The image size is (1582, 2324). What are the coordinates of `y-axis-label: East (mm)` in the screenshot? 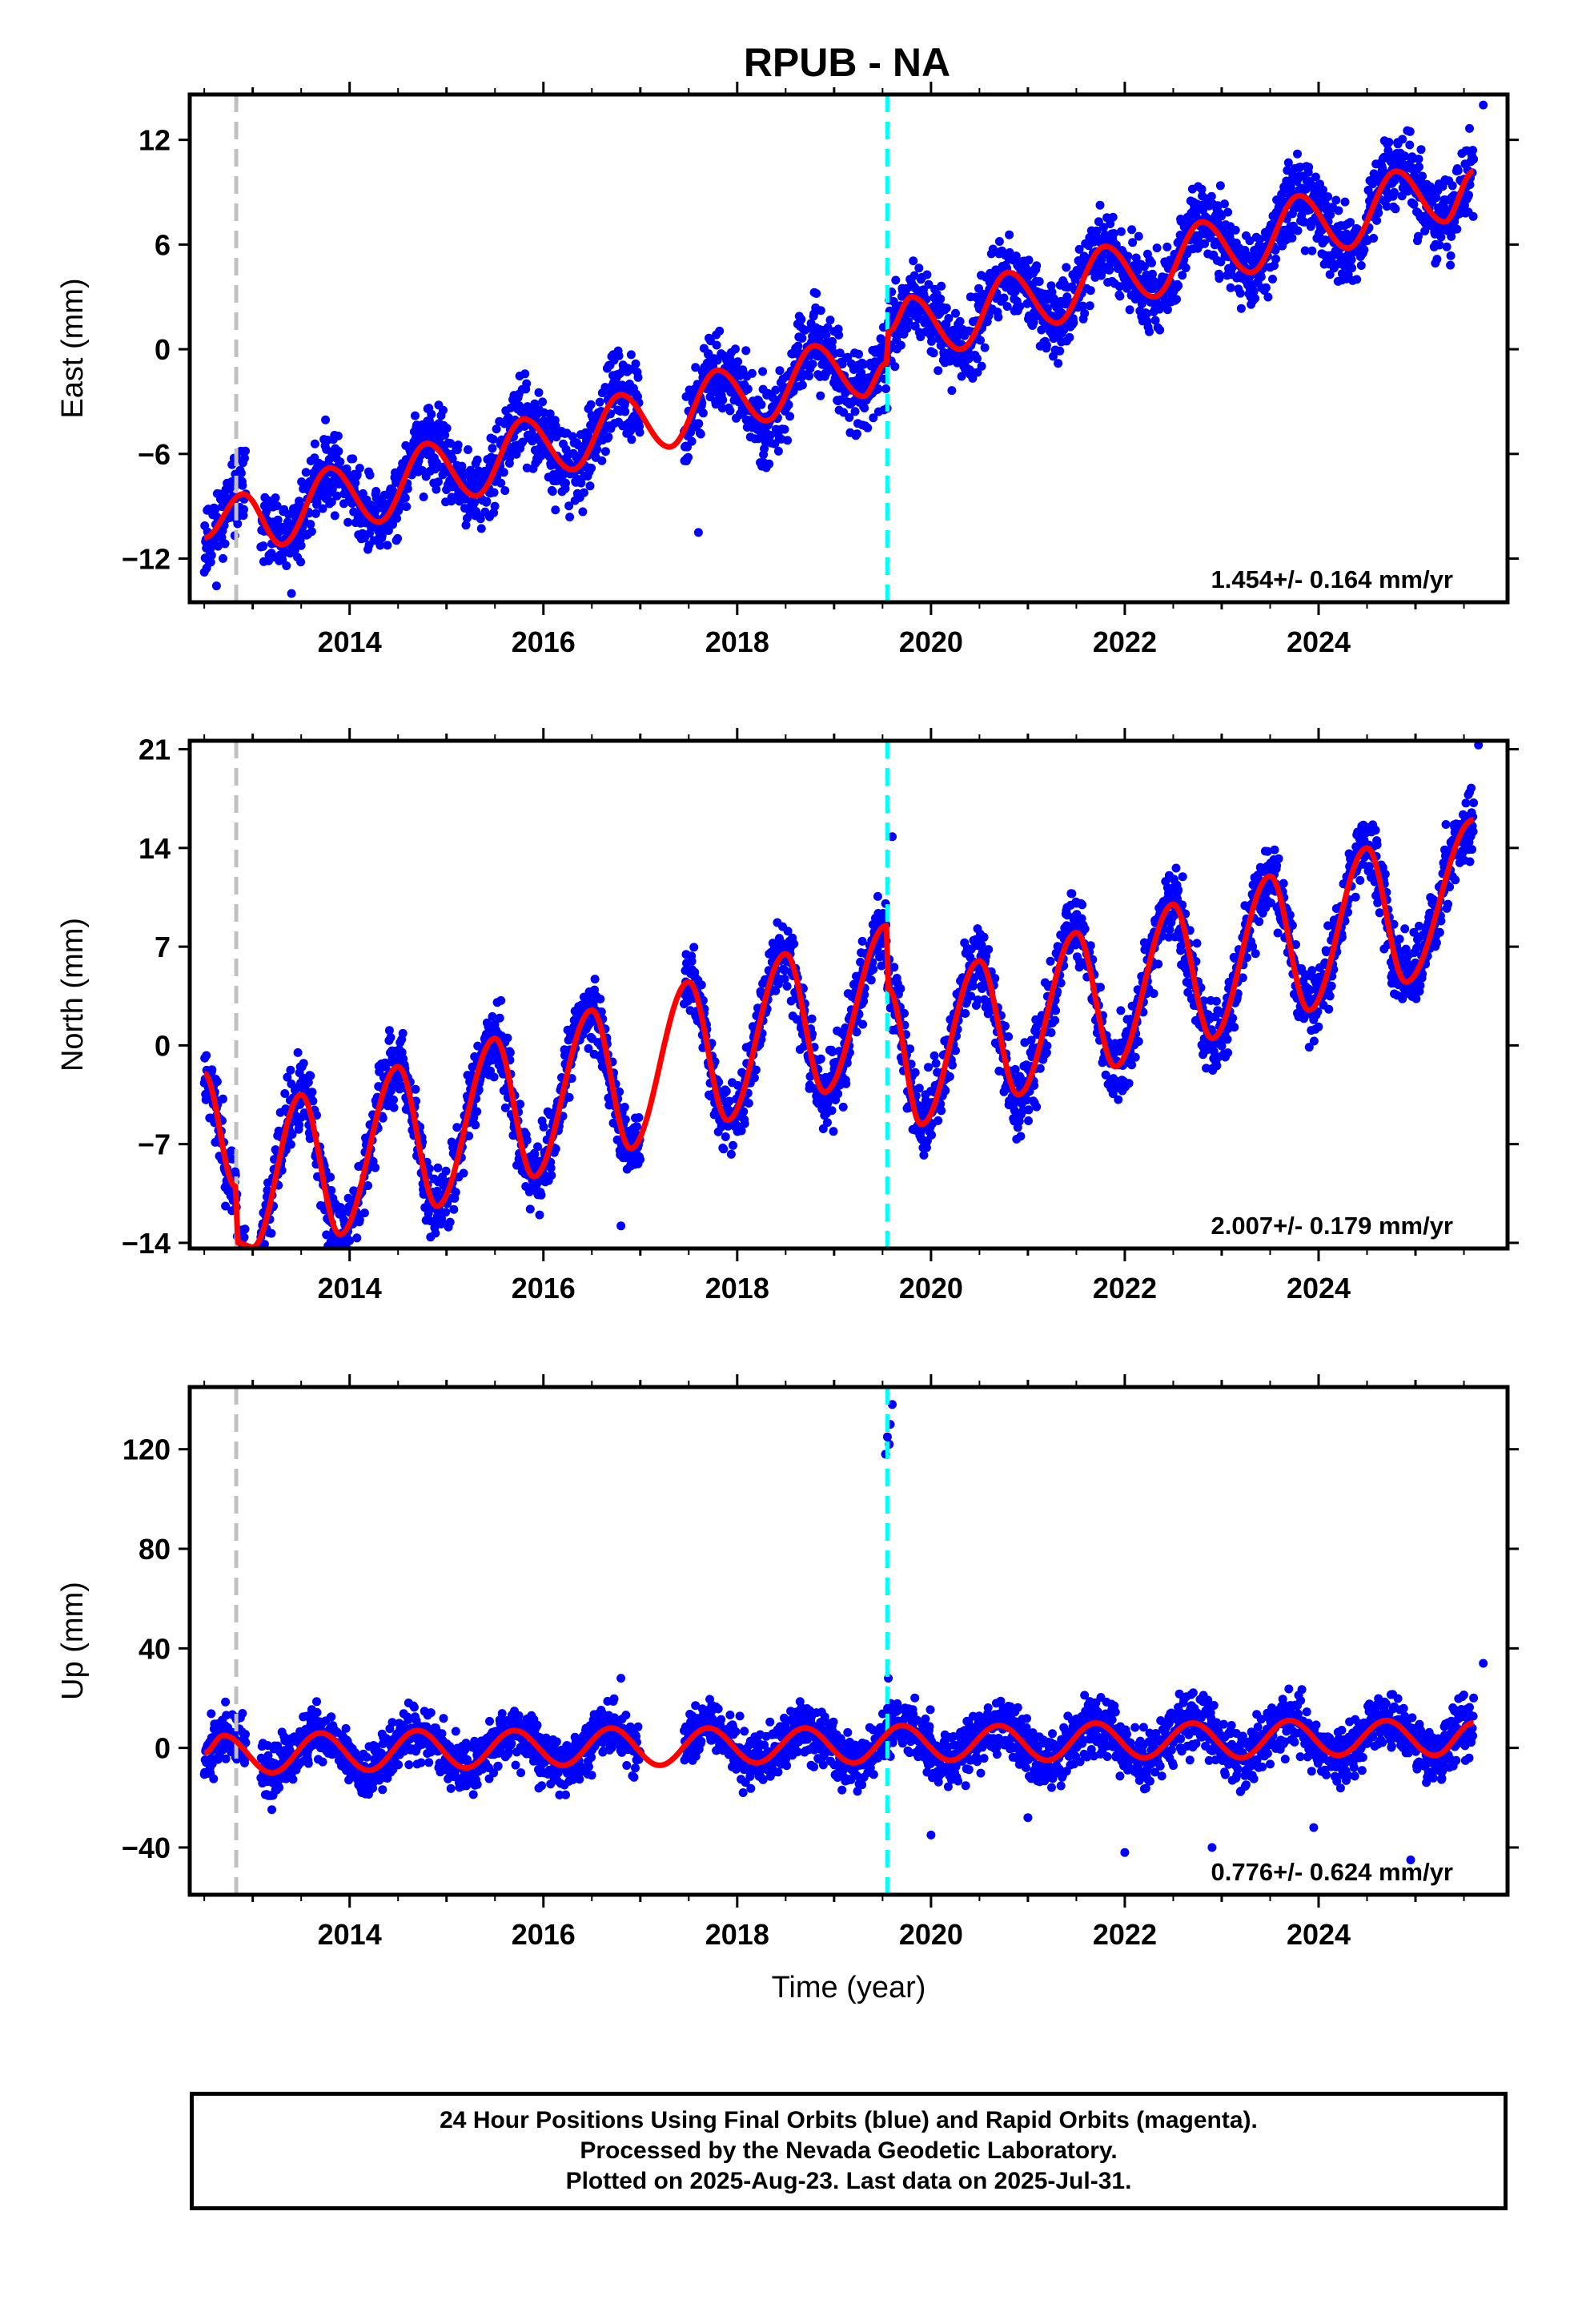 It's located at (73, 348).